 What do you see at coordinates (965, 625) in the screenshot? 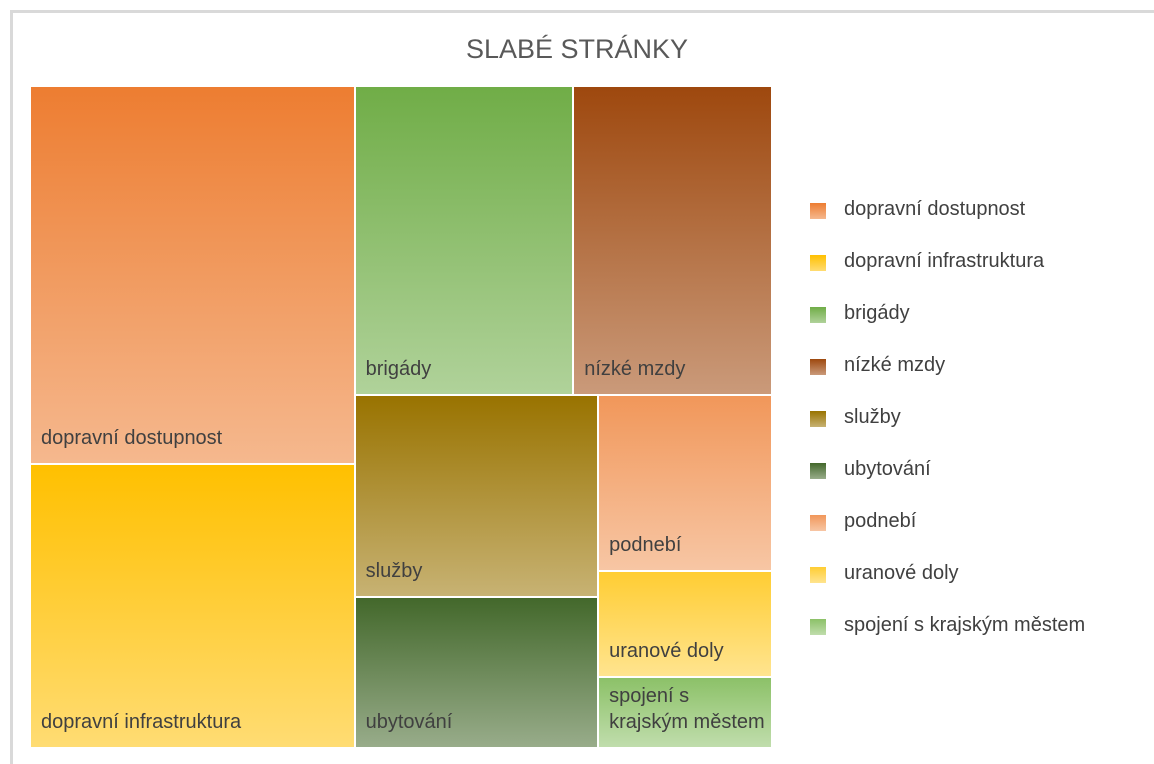
I see `legend-label: spojení s krajským městem` at bounding box center [965, 625].